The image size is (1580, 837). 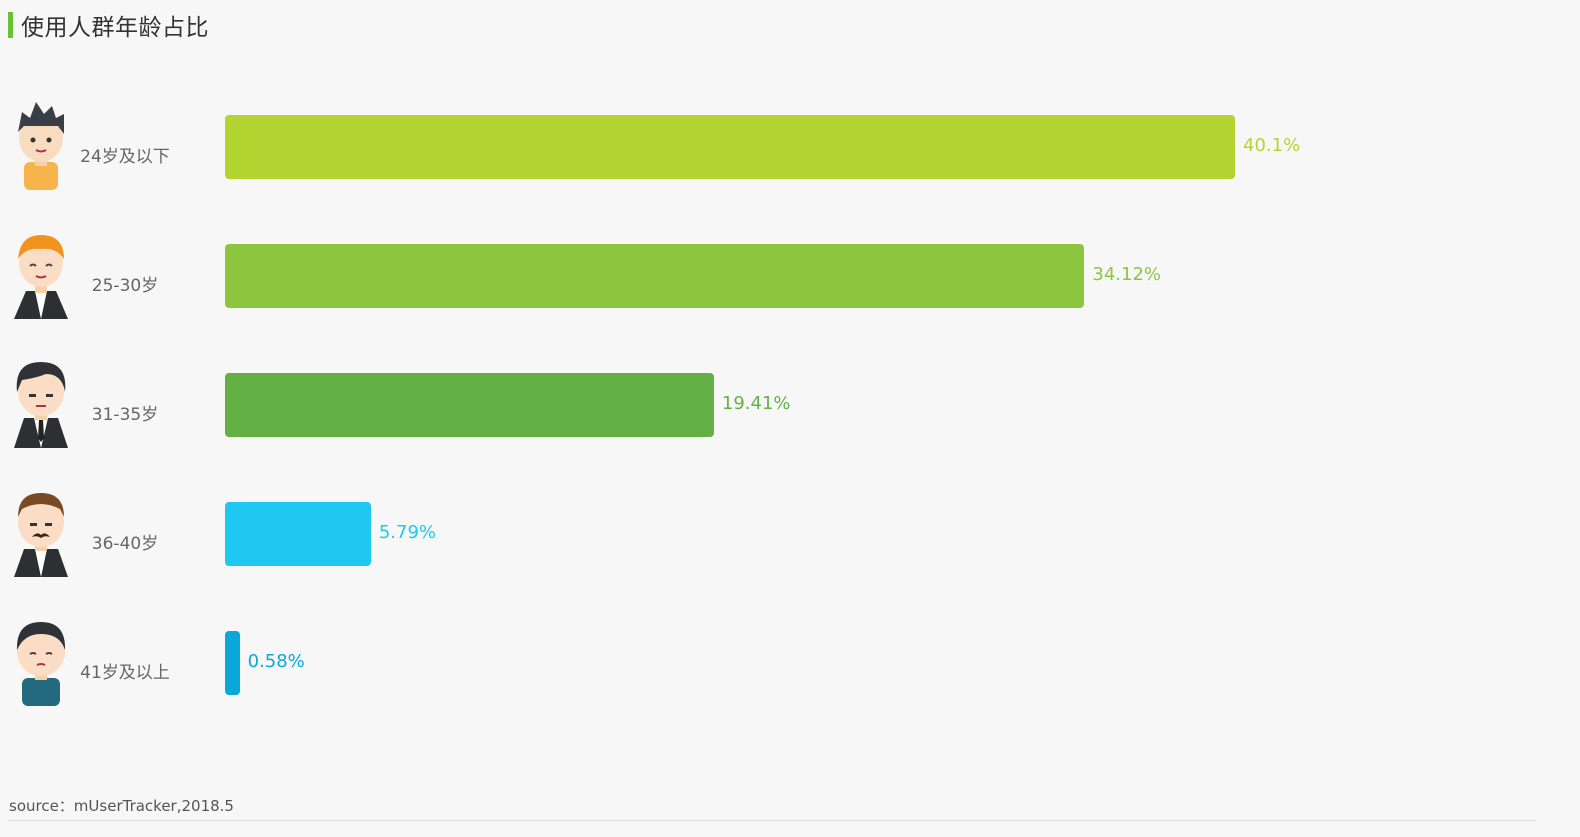 I want to click on value-label: 34.12%, so click(x=1127, y=274).